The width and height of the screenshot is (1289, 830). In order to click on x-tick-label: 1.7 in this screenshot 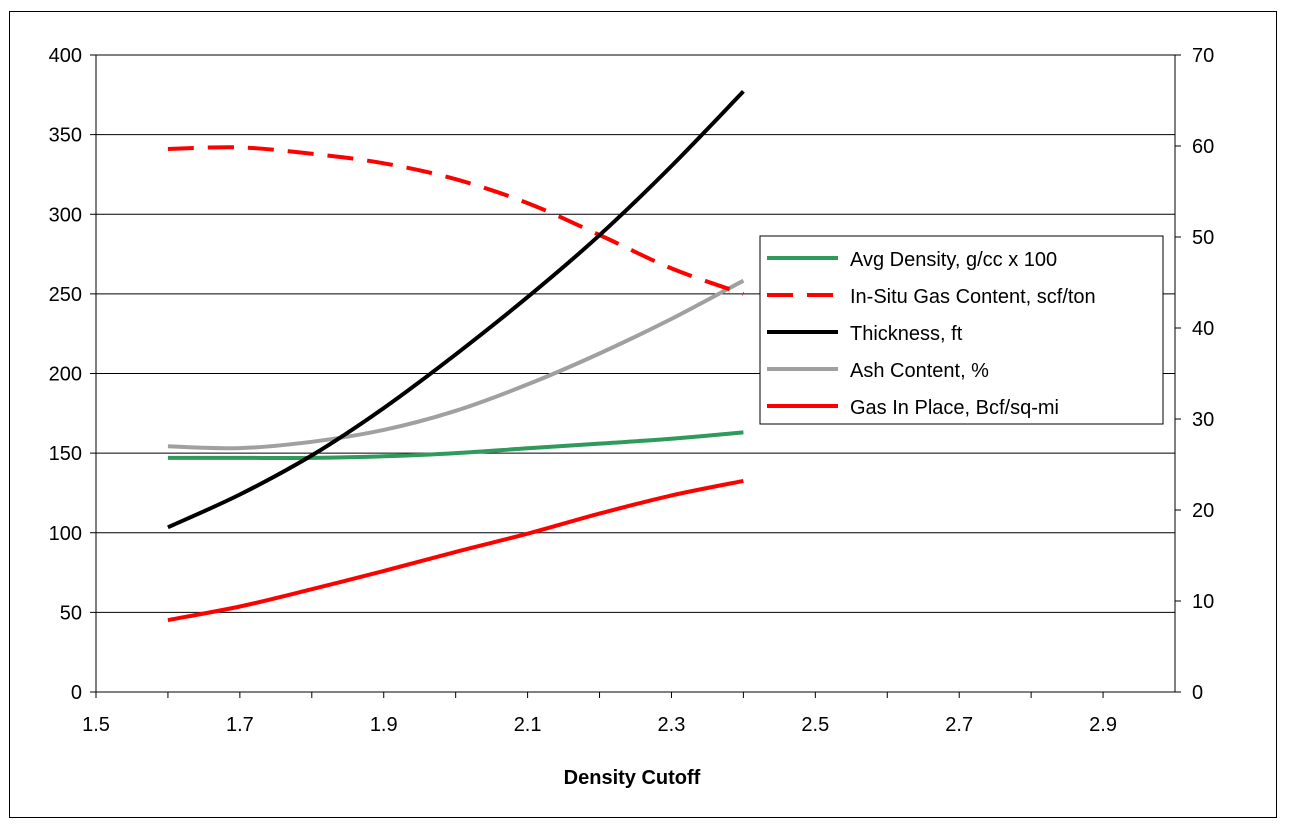, I will do `click(240, 725)`.